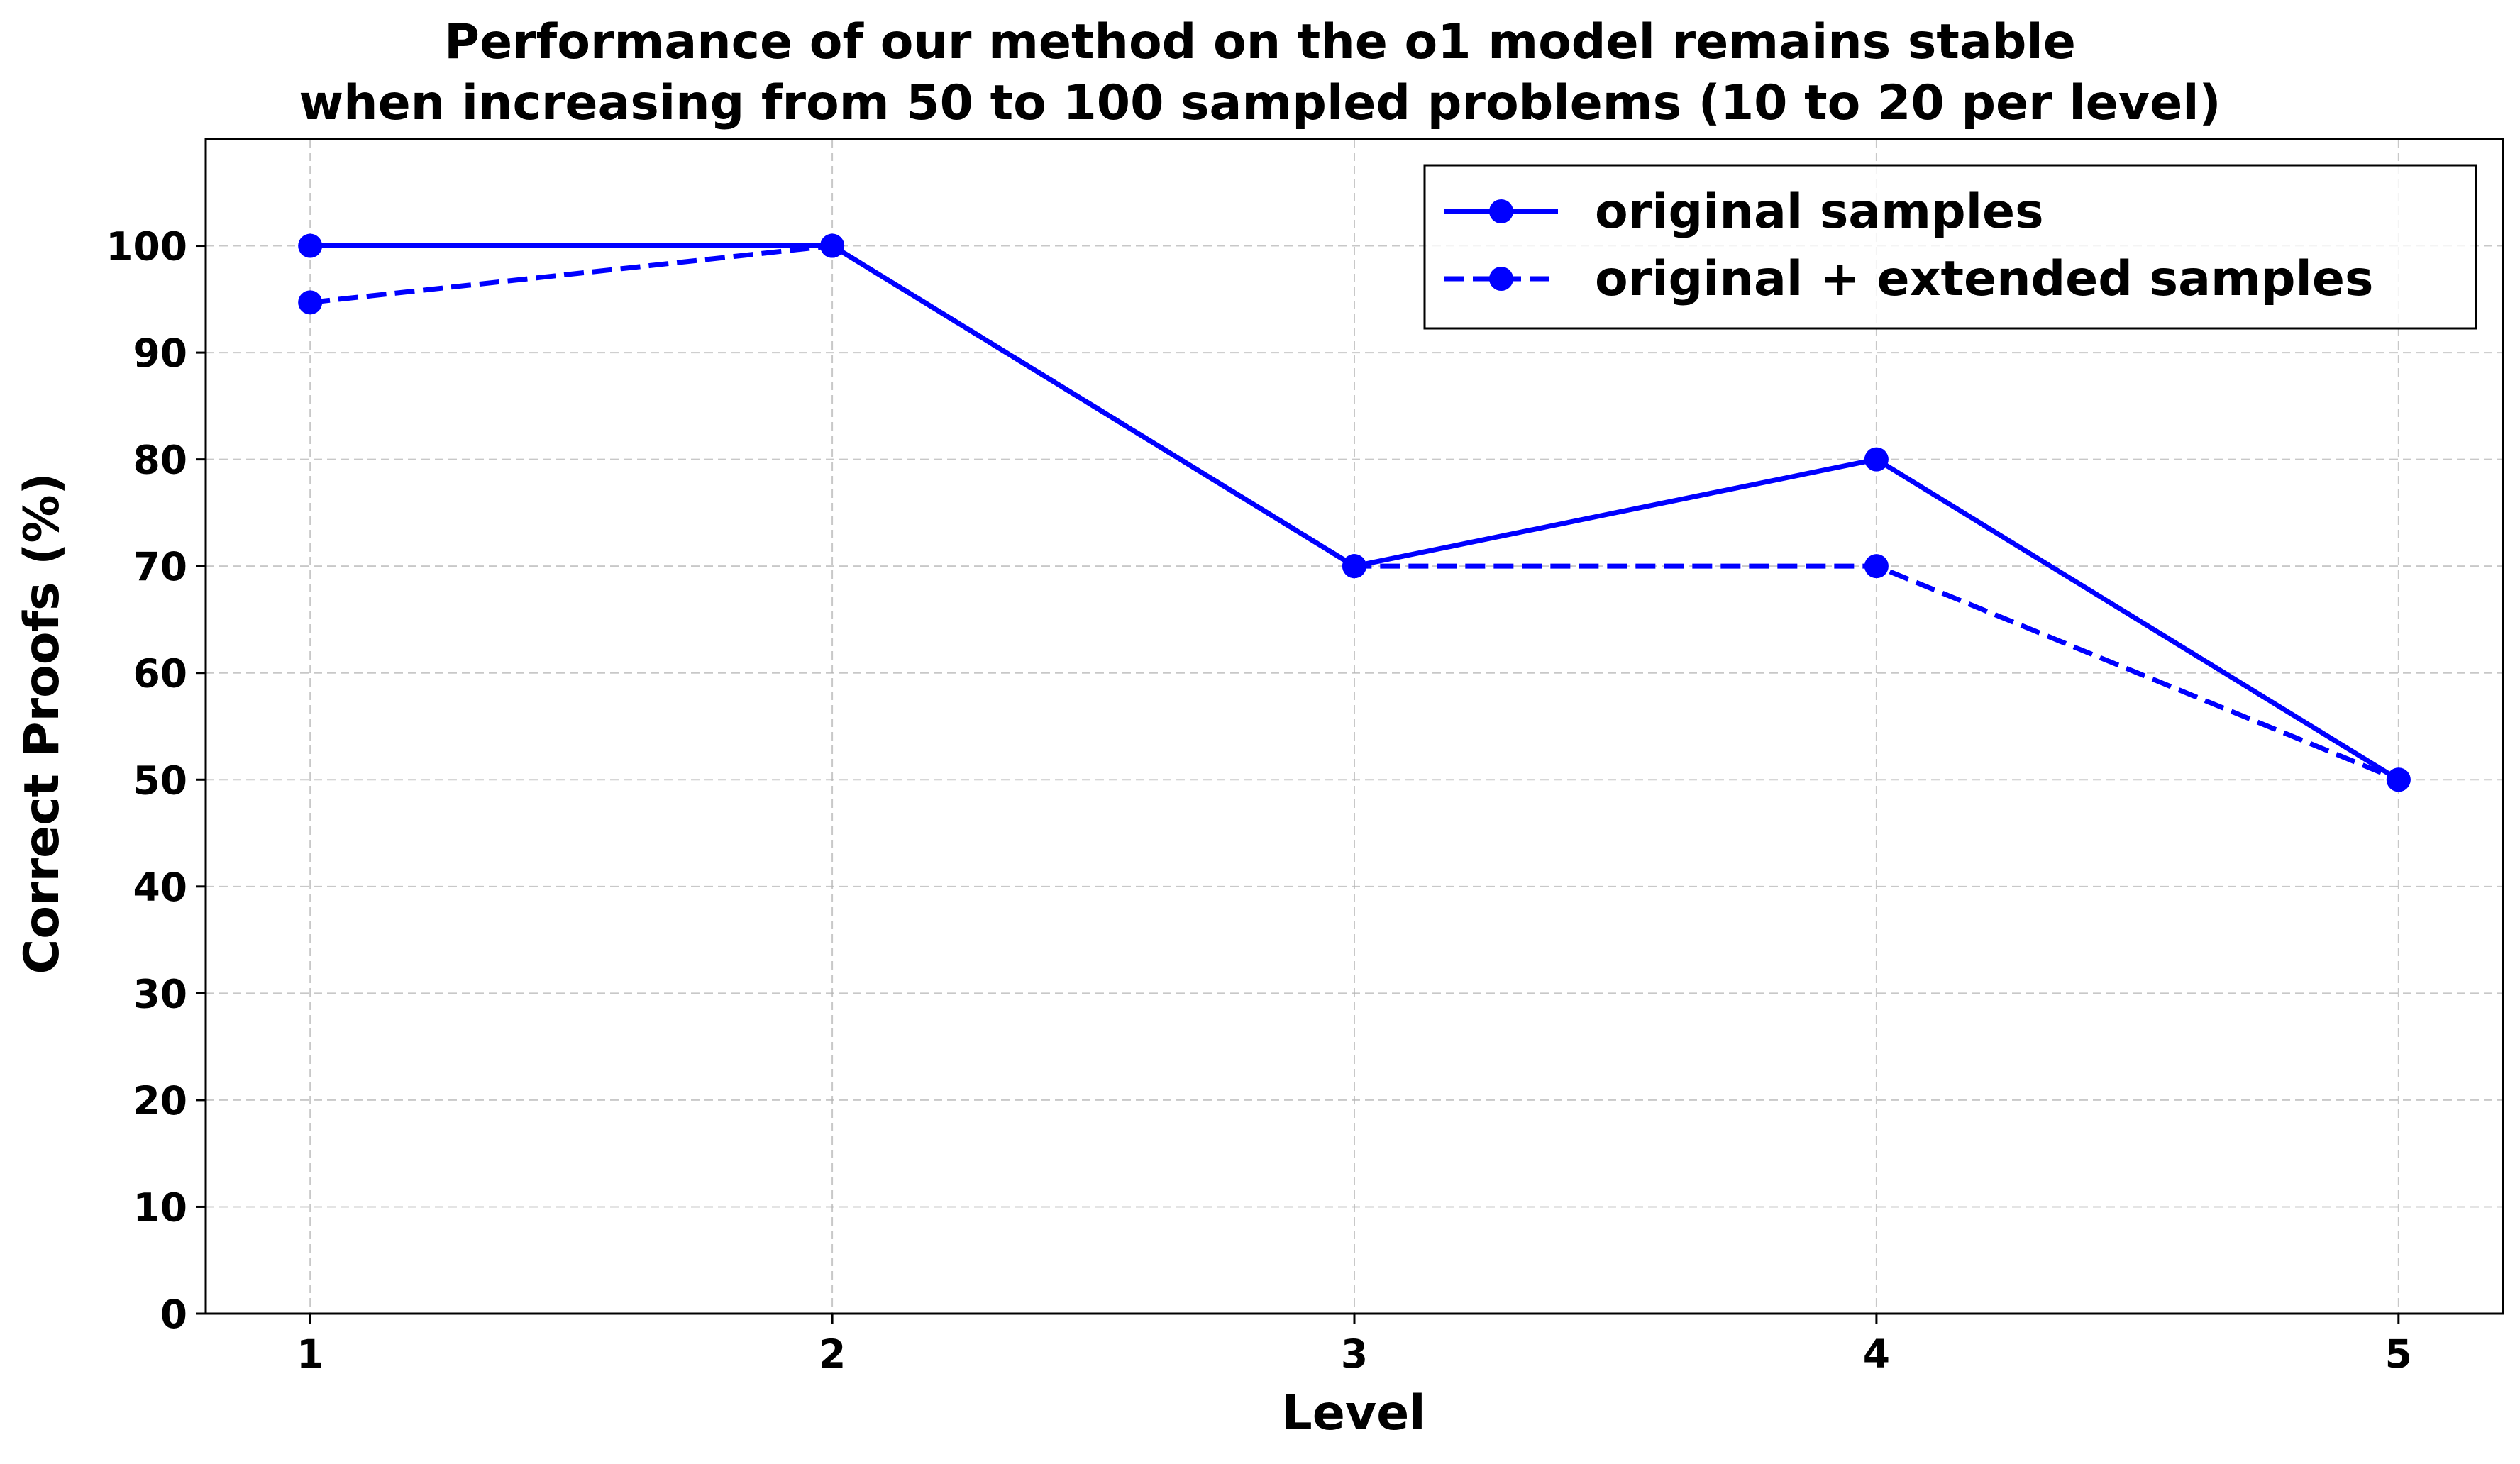 The width and height of the screenshot is (2520, 1464). What do you see at coordinates (173, 1314) in the screenshot?
I see `y-tick-label: 0` at bounding box center [173, 1314].